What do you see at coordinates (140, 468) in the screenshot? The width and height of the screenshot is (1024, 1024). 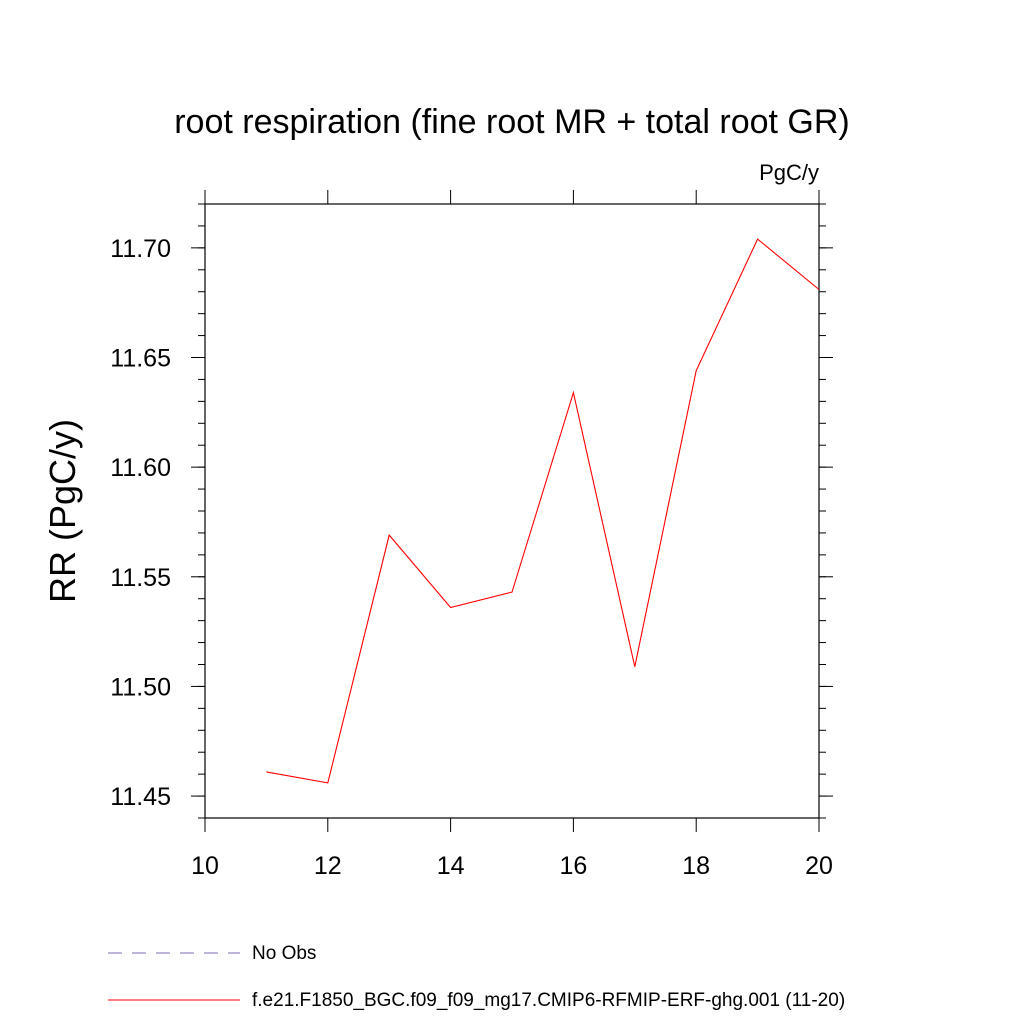 I see `y-tick-label: 11.60` at bounding box center [140, 468].